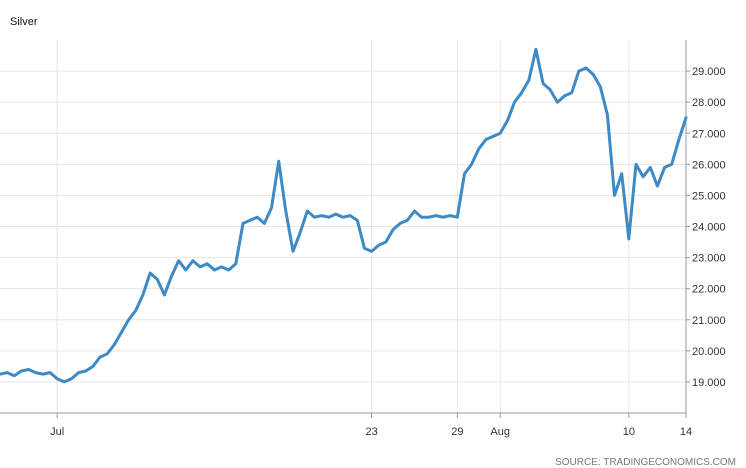 This screenshot has height=468, width=746. What do you see at coordinates (645, 462) in the screenshot?
I see `chart-source: SOURCE: TRADINGECONOMICS.COM` at bounding box center [645, 462].